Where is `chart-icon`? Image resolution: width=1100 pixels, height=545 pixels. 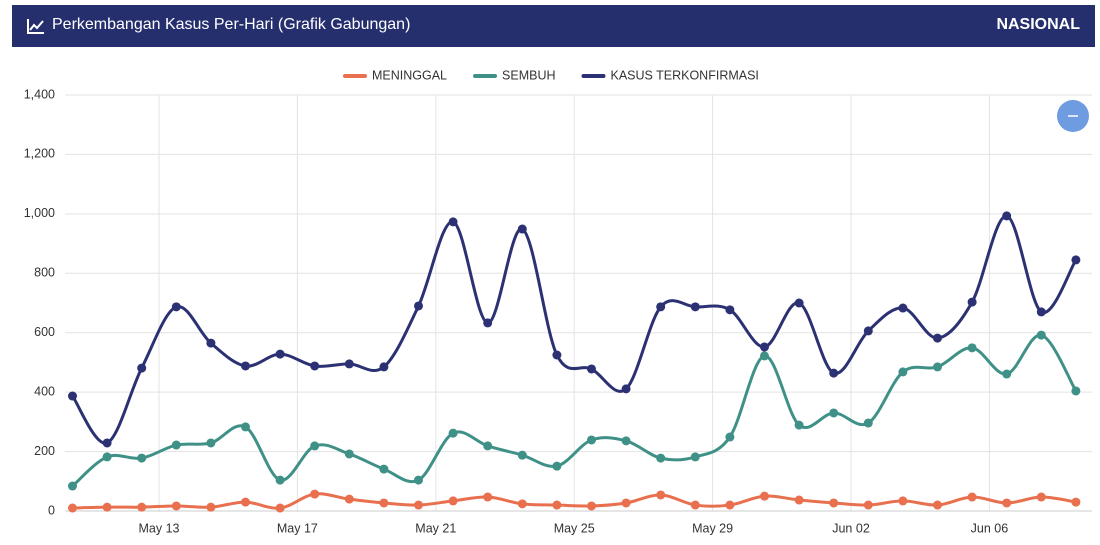 chart-icon is located at coordinates (35, 26).